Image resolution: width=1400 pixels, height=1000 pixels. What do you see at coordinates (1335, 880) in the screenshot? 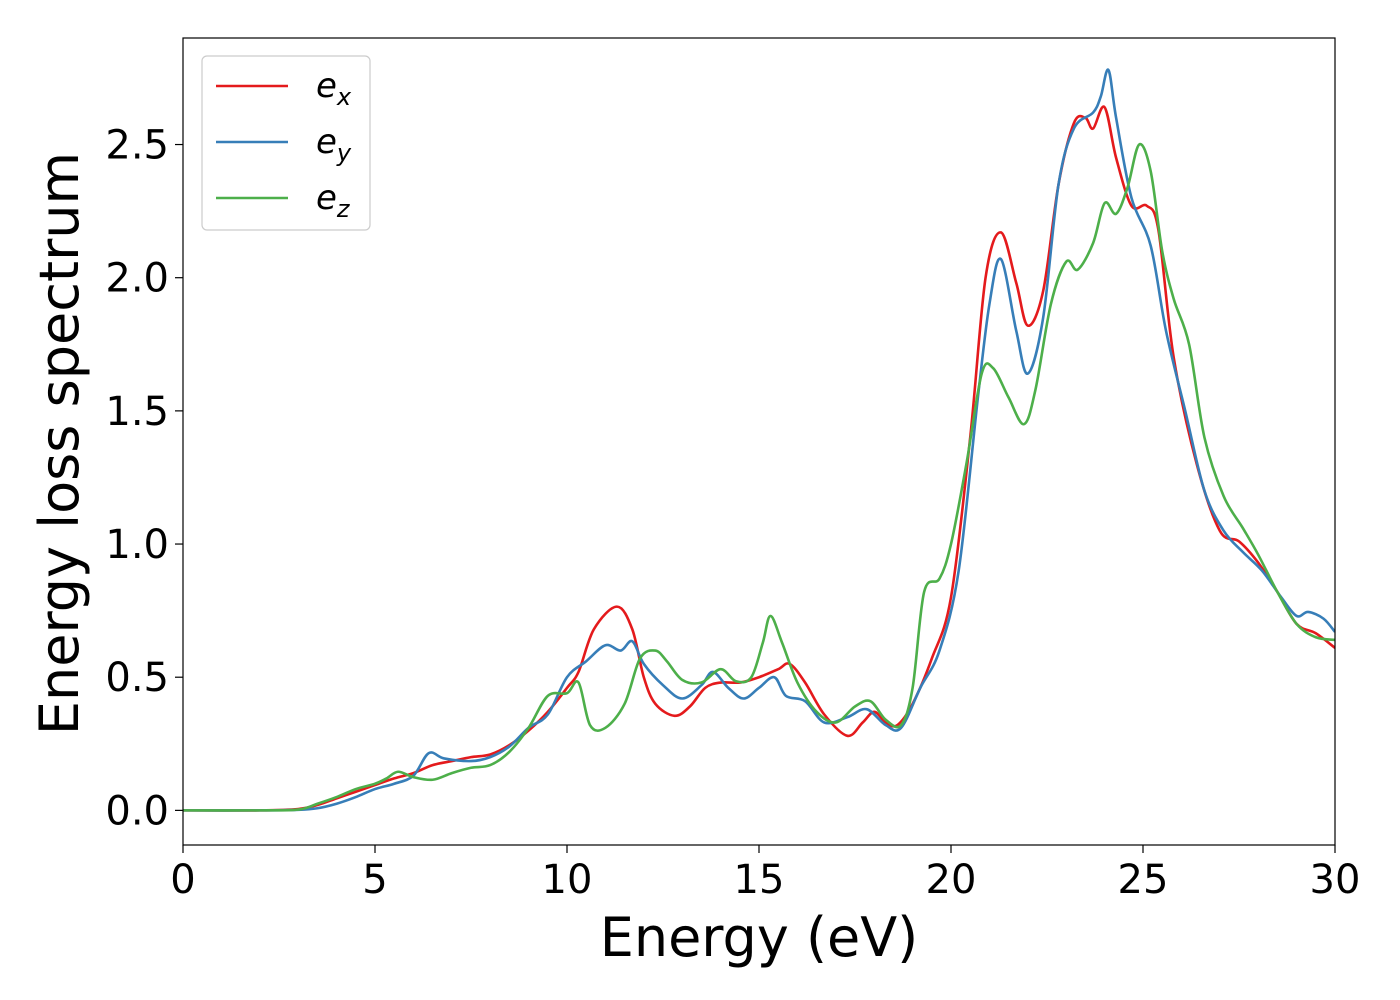
I see `x-tick-label: 30` at bounding box center [1335, 880].